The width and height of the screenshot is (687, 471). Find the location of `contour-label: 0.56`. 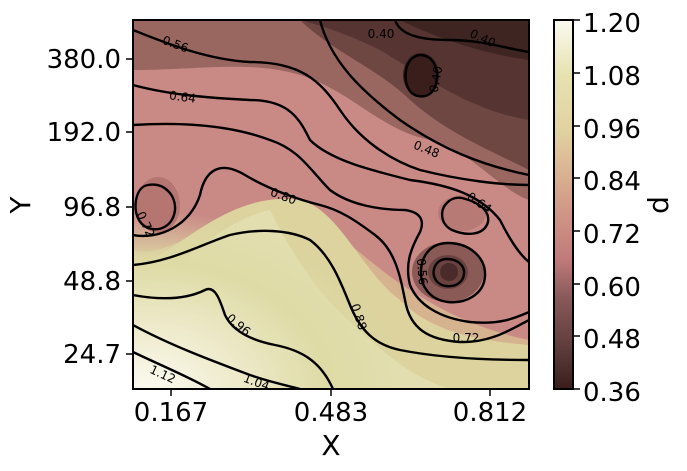

contour-label: 0.56 is located at coordinates (422, 272).